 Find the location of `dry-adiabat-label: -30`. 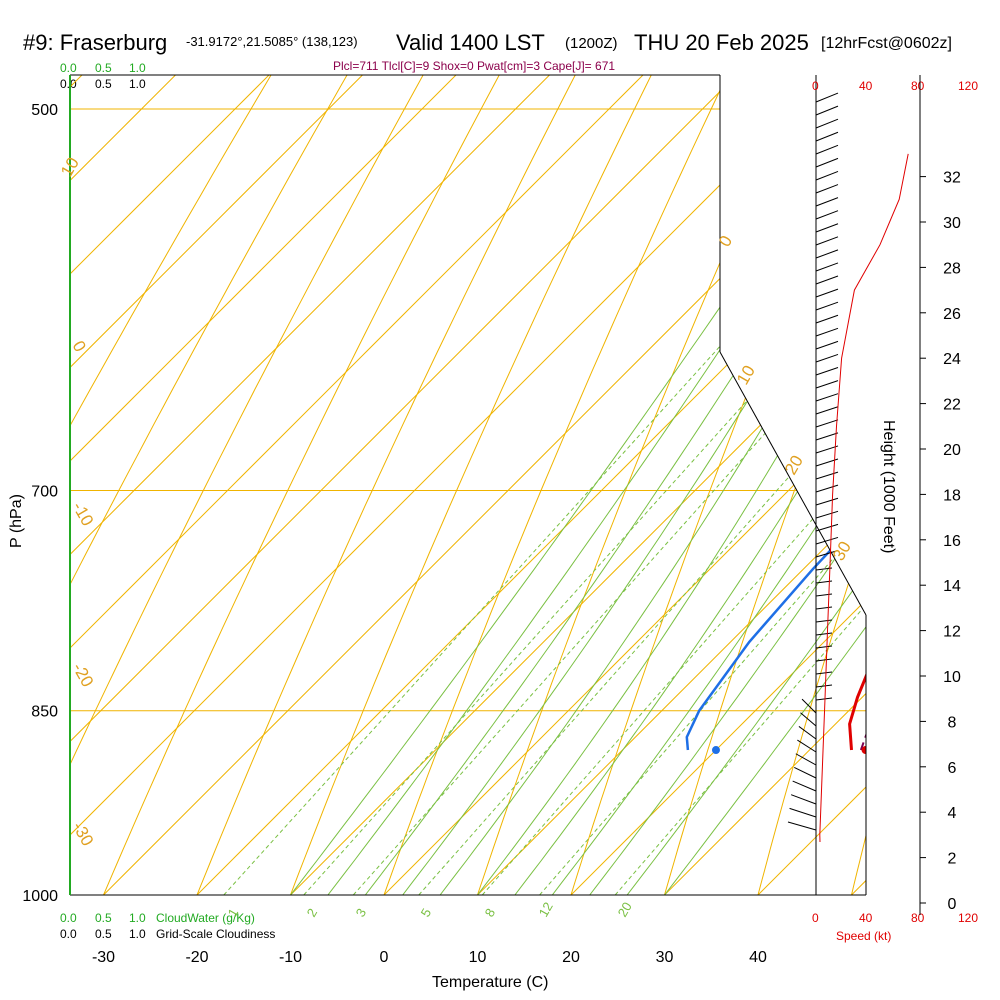

dry-adiabat-label: -30 is located at coordinates (83, 834).